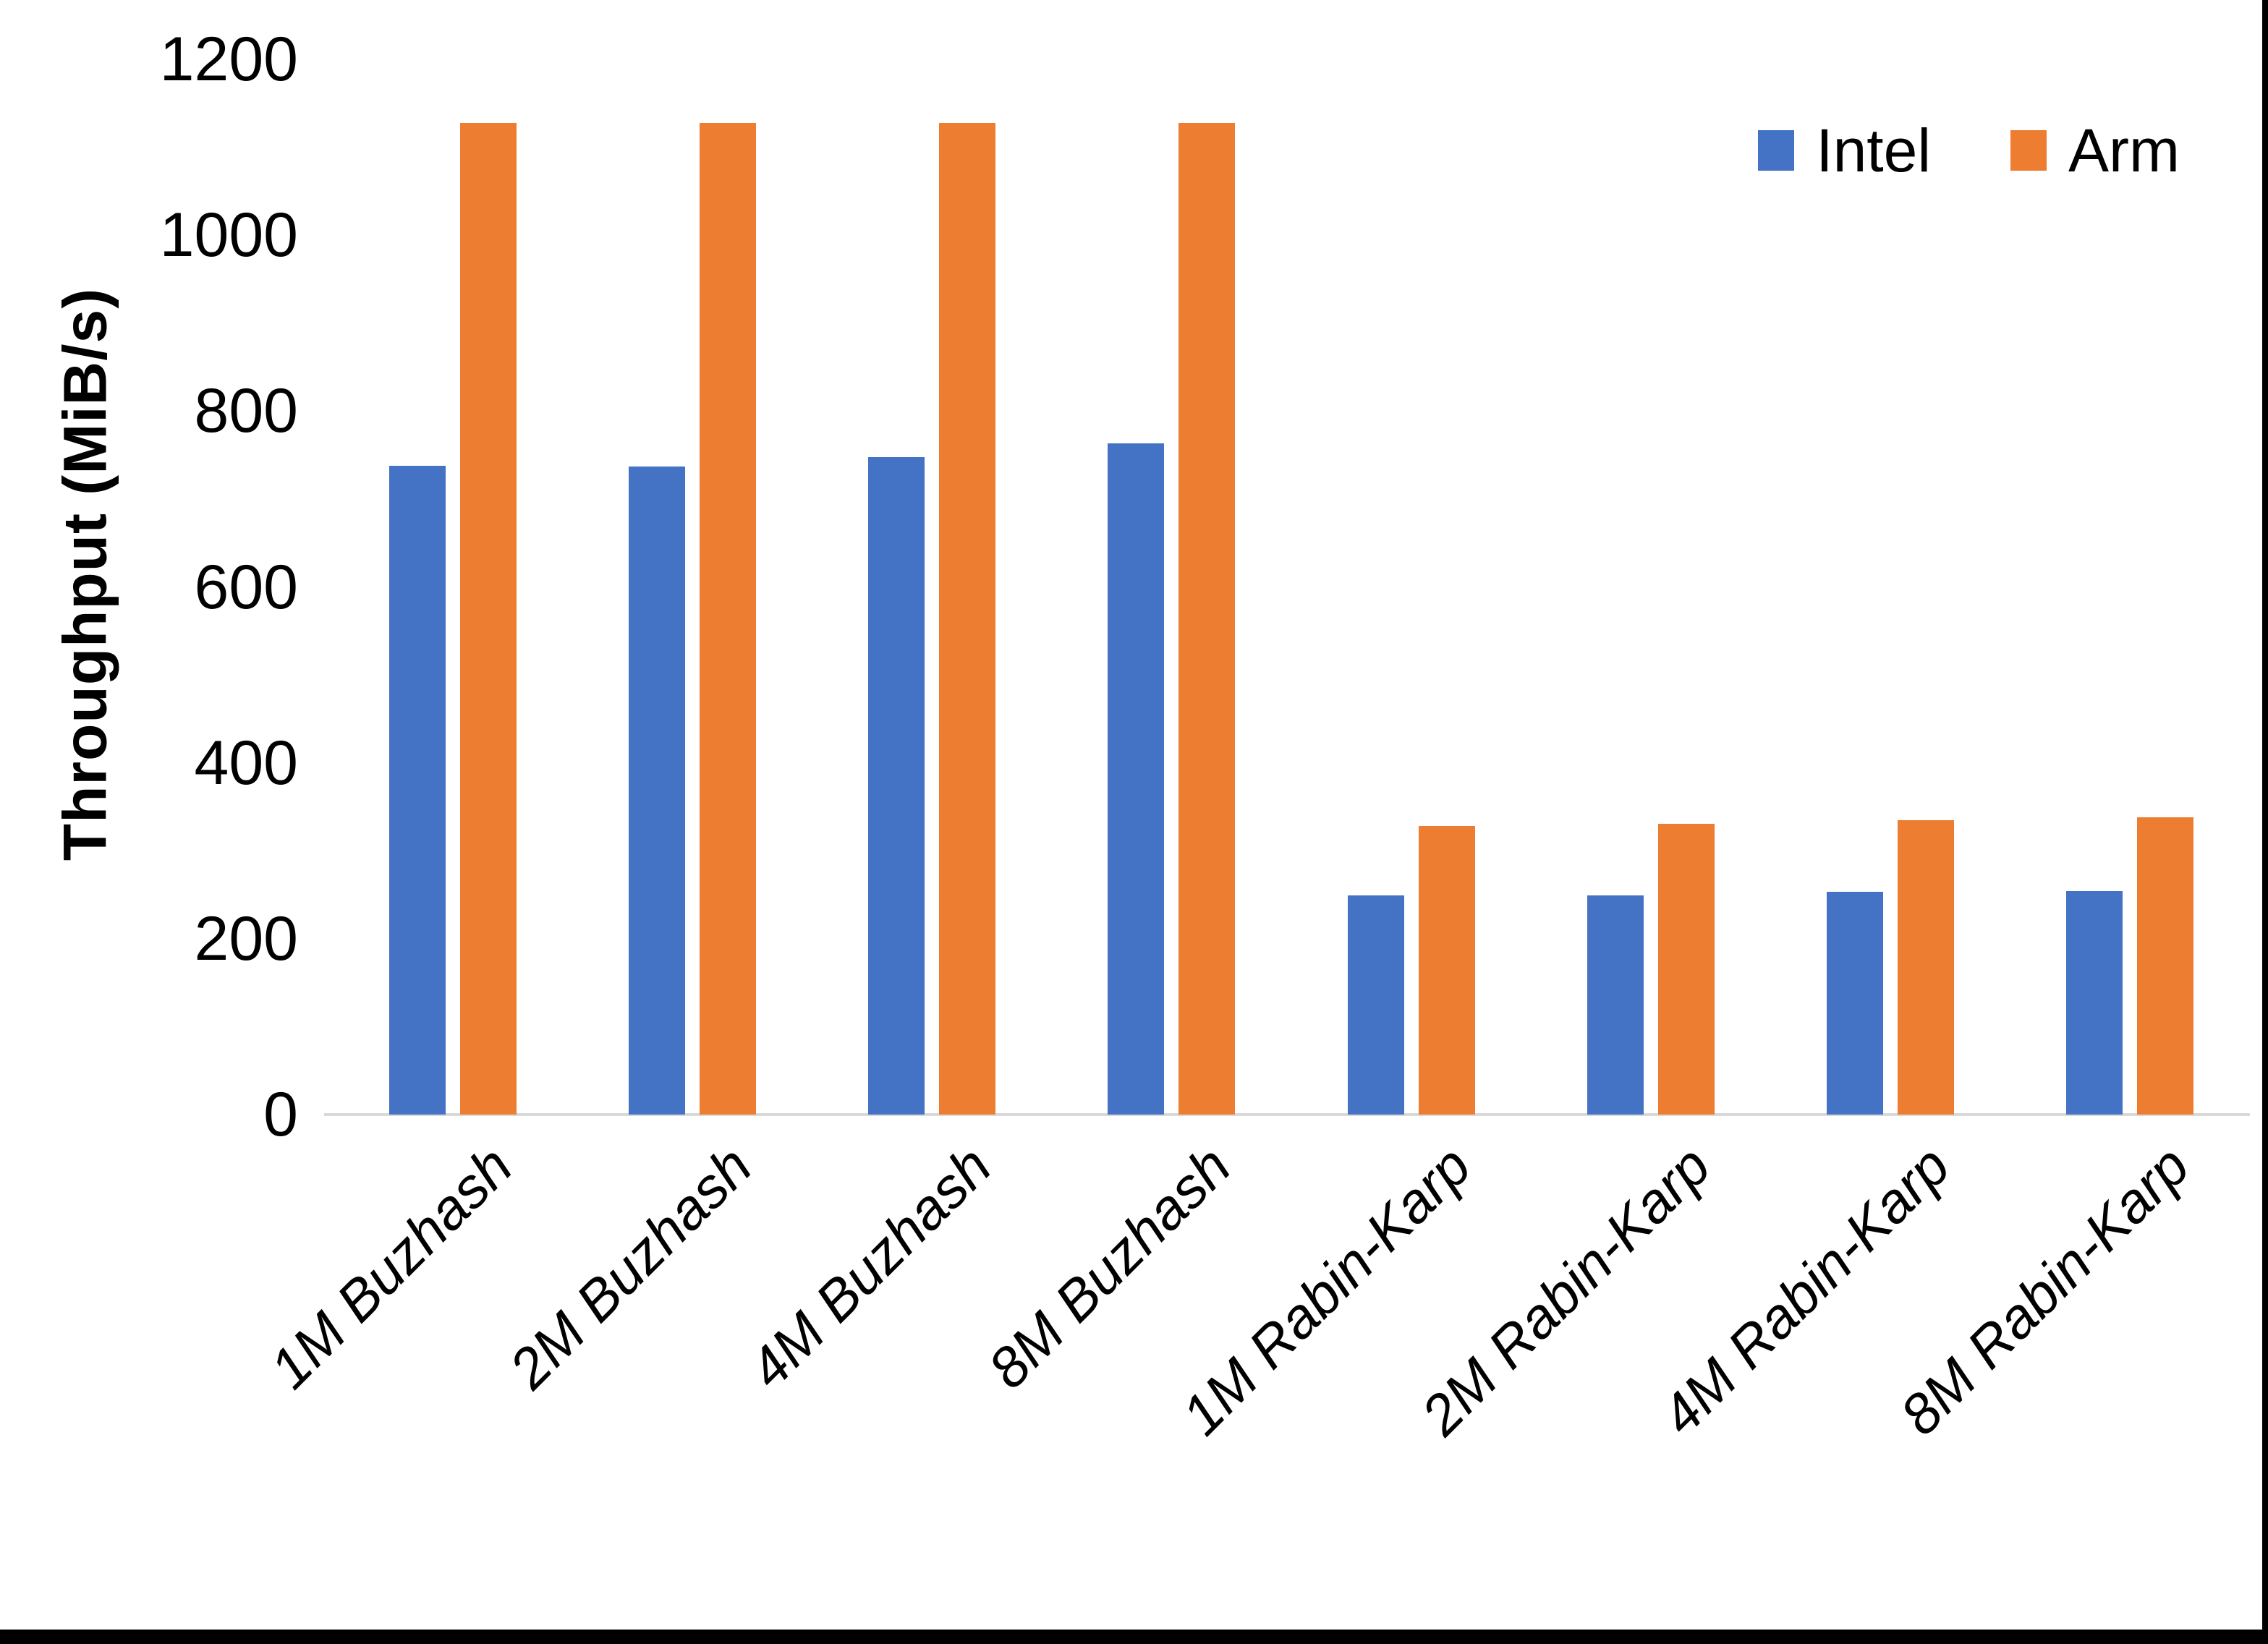 This screenshot has height=1644, width=2268. What do you see at coordinates (630, 1267) in the screenshot?
I see `x-category-label: 2M Buzhash` at bounding box center [630, 1267].